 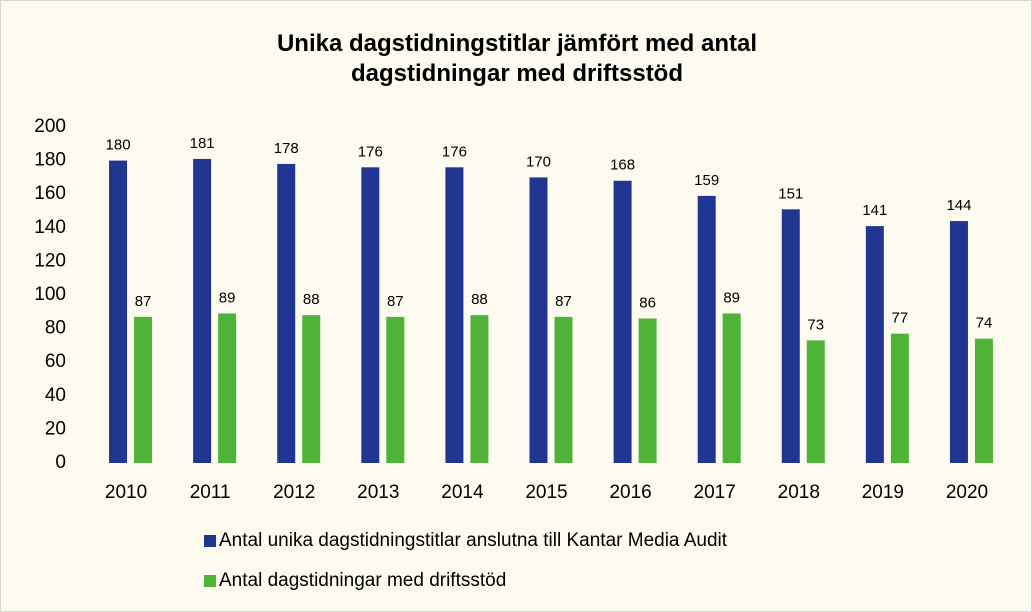 I want to click on y-tick-label: 120, so click(x=50, y=260).